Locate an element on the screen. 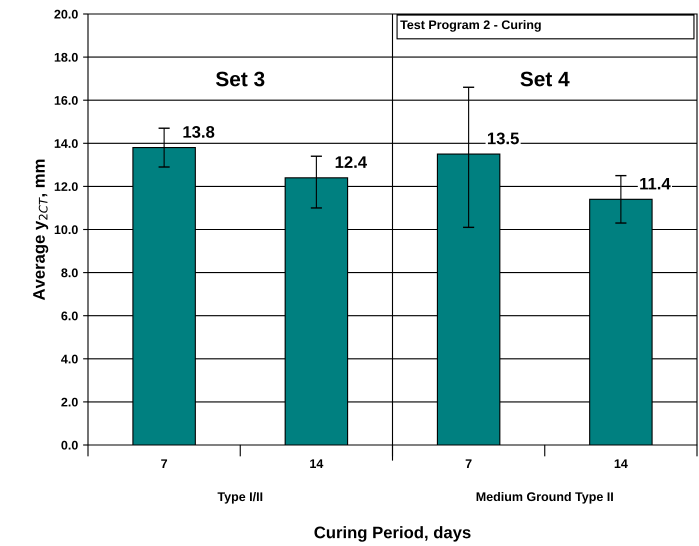 This screenshot has height=546, width=699. y-tick-label: 2.0 is located at coordinates (69, 402).